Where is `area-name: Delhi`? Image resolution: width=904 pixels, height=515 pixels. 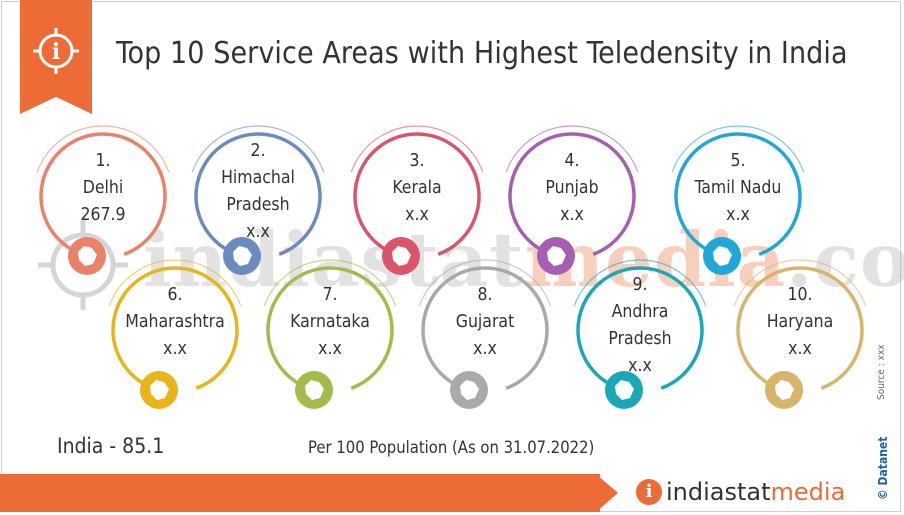 area-name: Delhi is located at coordinates (103, 188).